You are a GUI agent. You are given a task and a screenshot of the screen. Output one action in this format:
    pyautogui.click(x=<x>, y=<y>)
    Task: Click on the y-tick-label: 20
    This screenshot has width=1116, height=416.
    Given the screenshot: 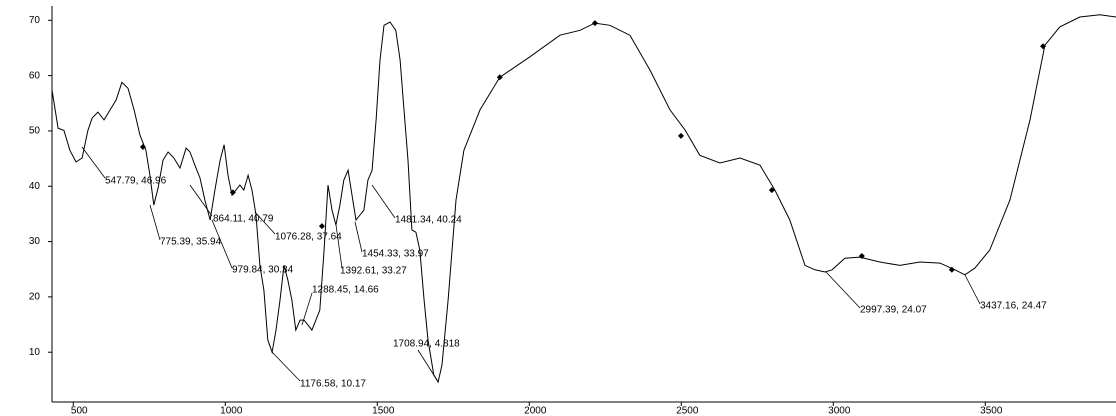 What is the action you would take?
    pyautogui.click(x=35, y=297)
    